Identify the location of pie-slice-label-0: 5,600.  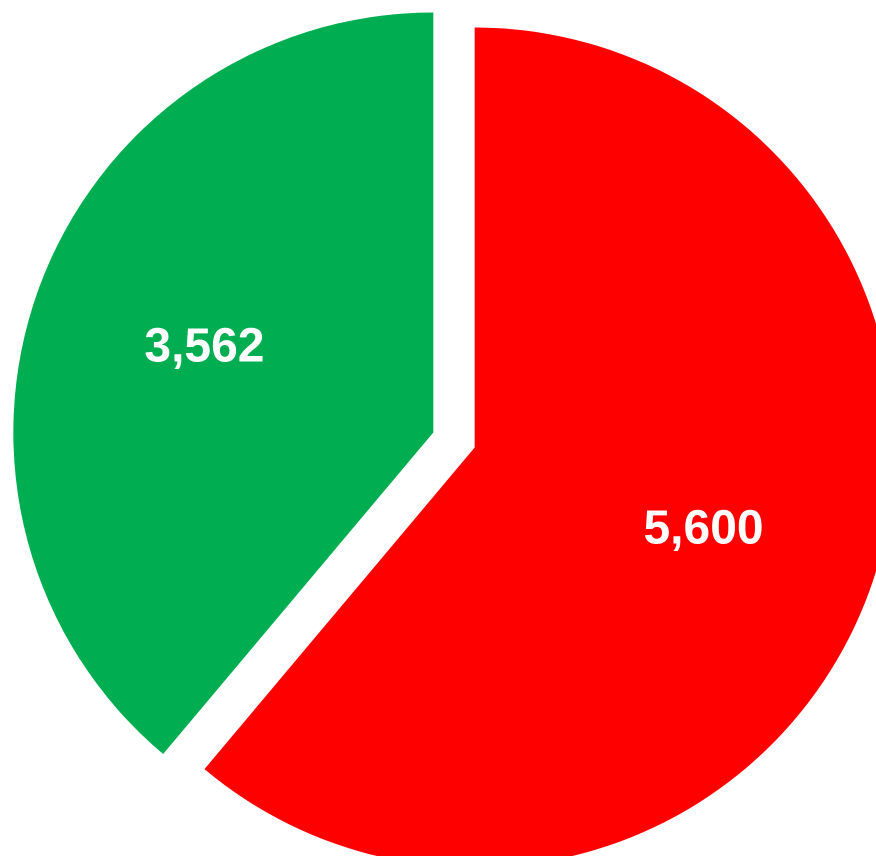
(703, 528).